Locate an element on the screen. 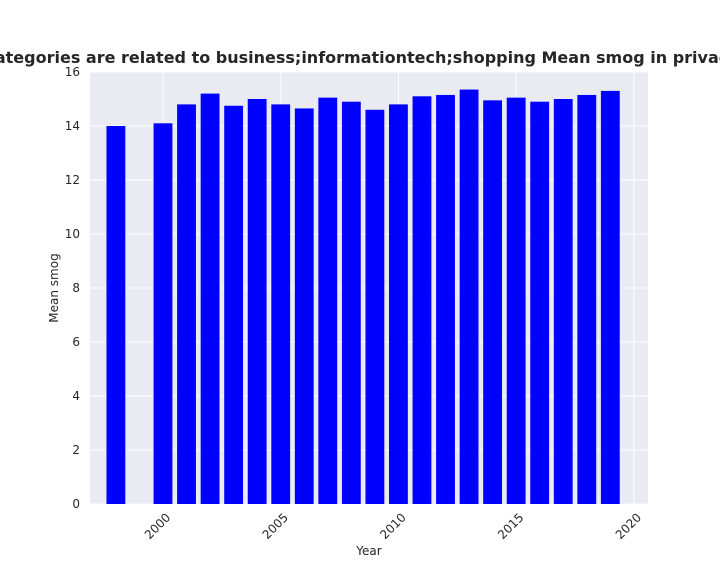 This screenshot has width=720, height=576. x-tick-labels: 2000 2005 2010 2015 2020 is located at coordinates (393, 525).